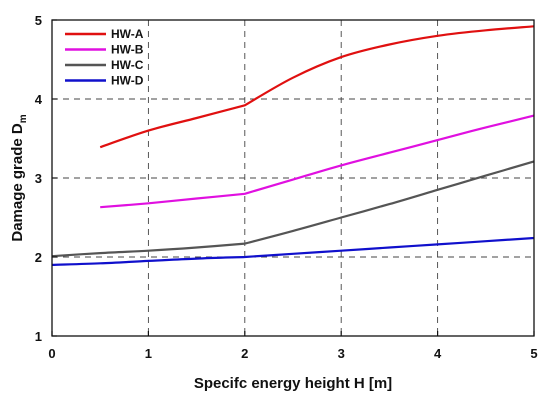 This screenshot has width=550, height=400. What do you see at coordinates (148, 353) in the screenshot?
I see `x-tick-label: 1` at bounding box center [148, 353].